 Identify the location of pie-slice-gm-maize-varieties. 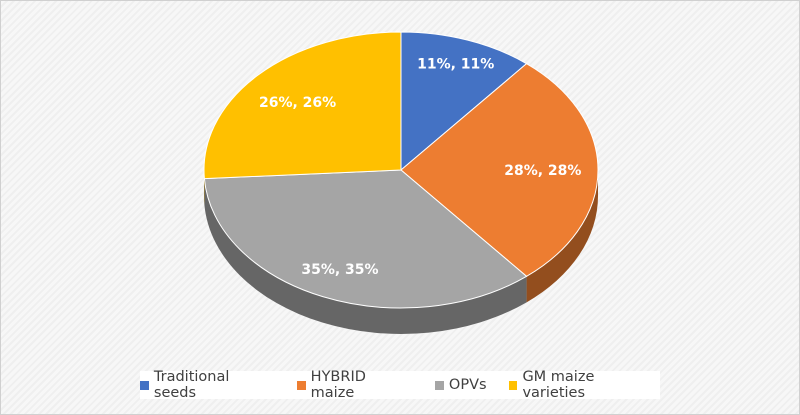
(302, 105).